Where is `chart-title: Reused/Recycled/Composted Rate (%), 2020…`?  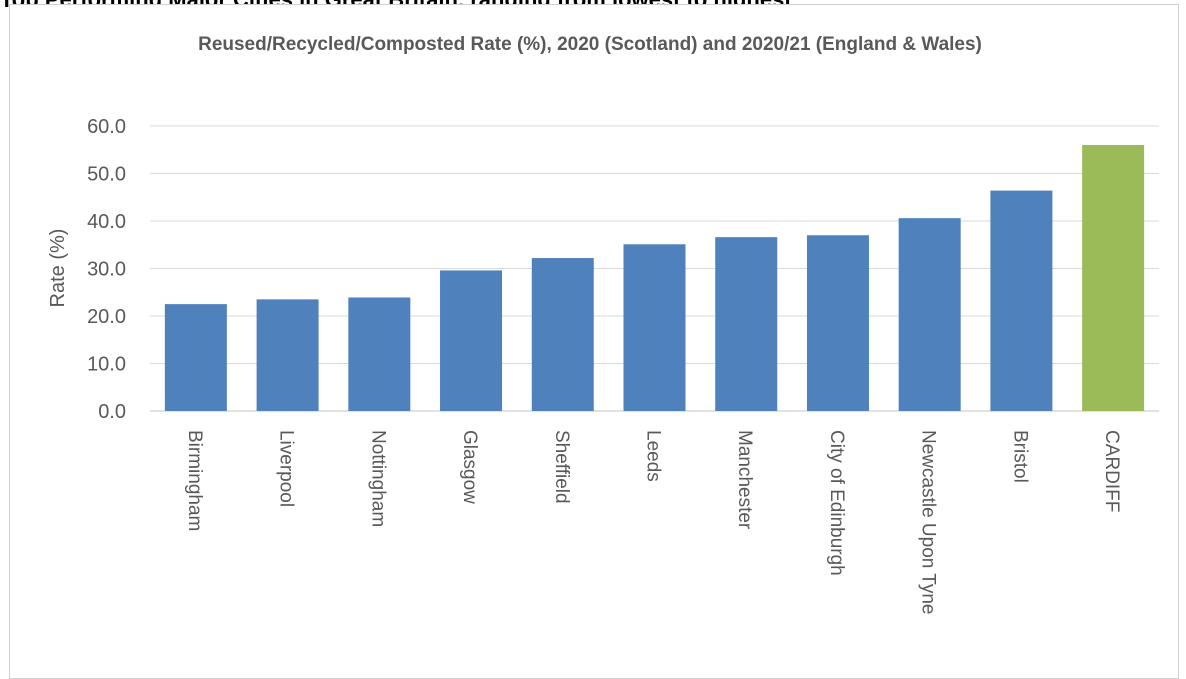 chart-title: Reused/Recycled/Composted Rate (%), 2020… is located at coordinates (590, 44).